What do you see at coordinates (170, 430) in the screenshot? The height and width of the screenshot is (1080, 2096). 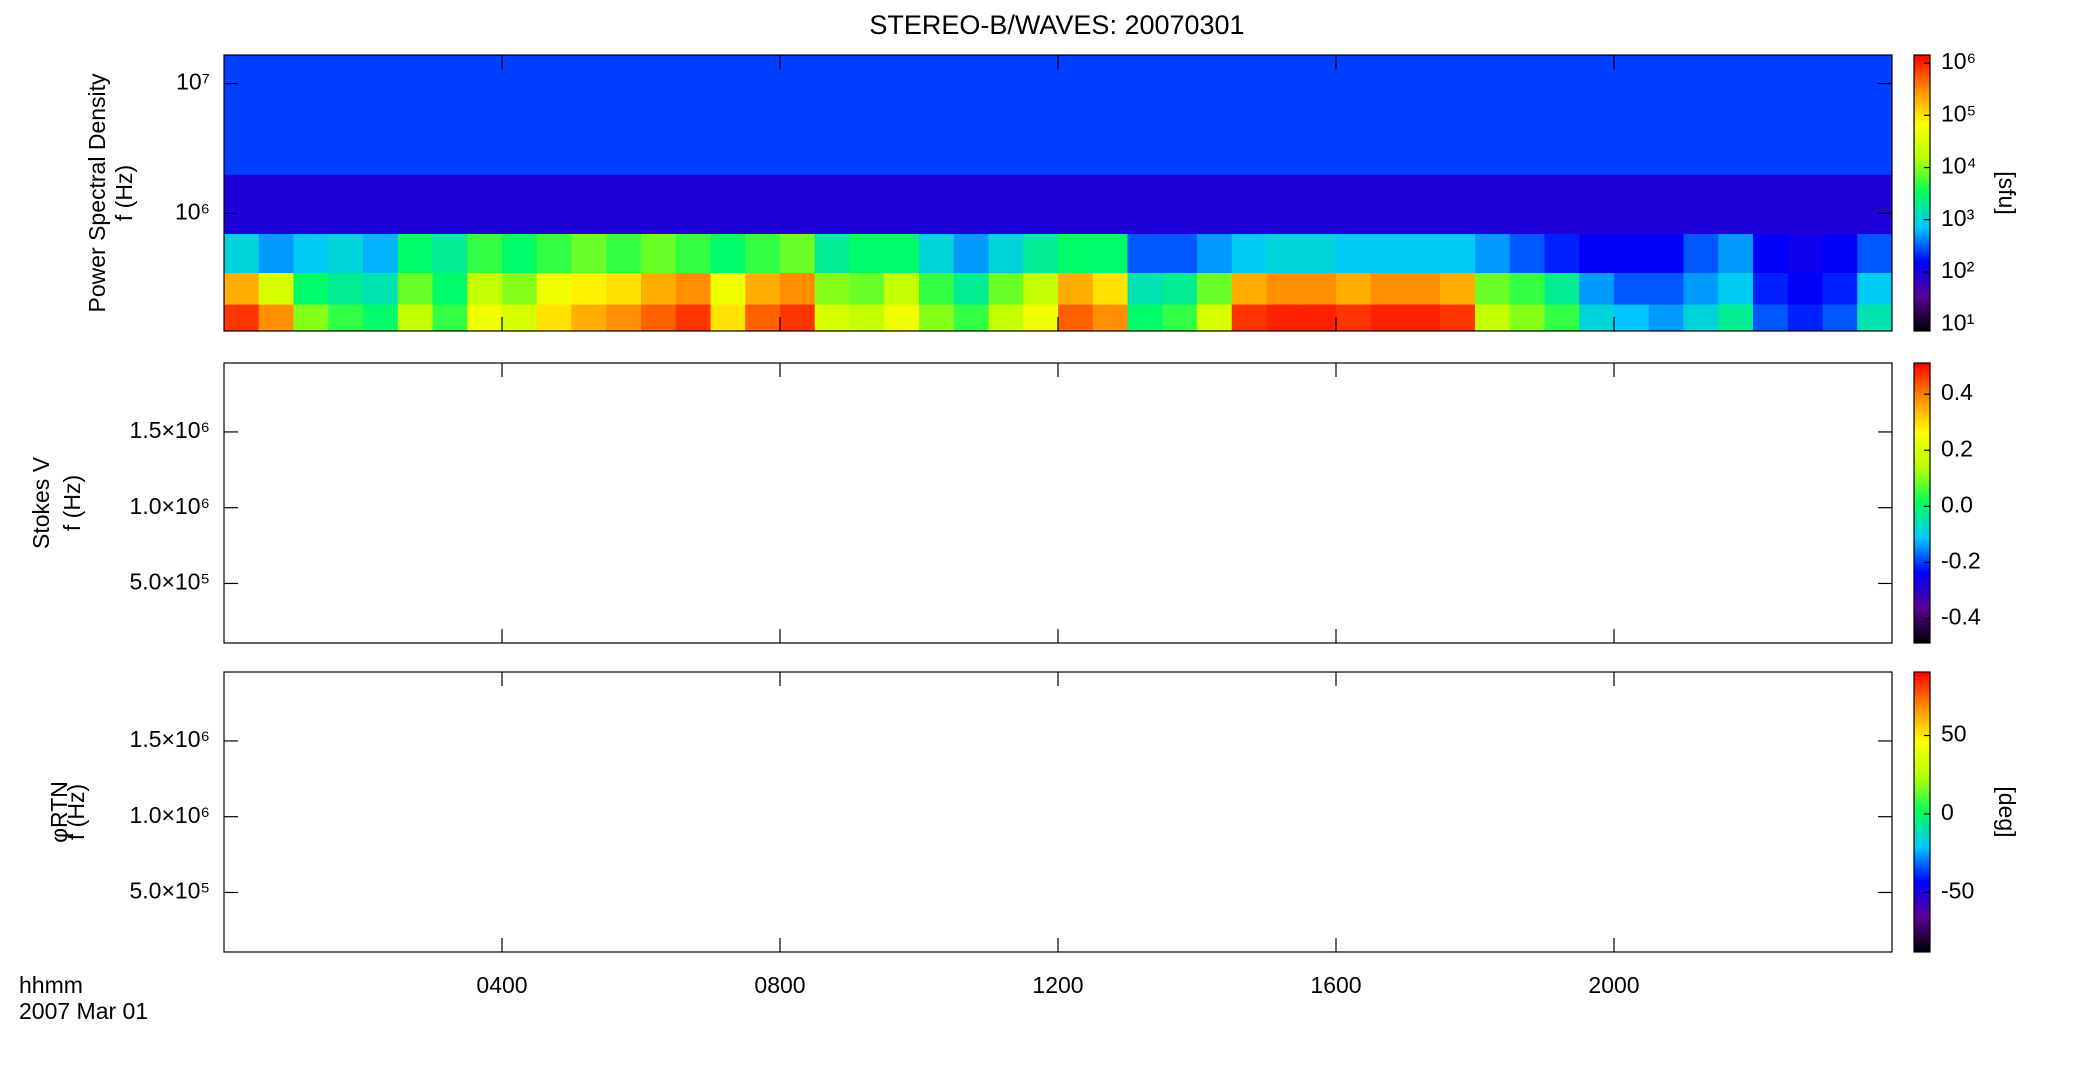 I see `y-tick-label: 1.5×10⁶` at bounding box center [170, 430].